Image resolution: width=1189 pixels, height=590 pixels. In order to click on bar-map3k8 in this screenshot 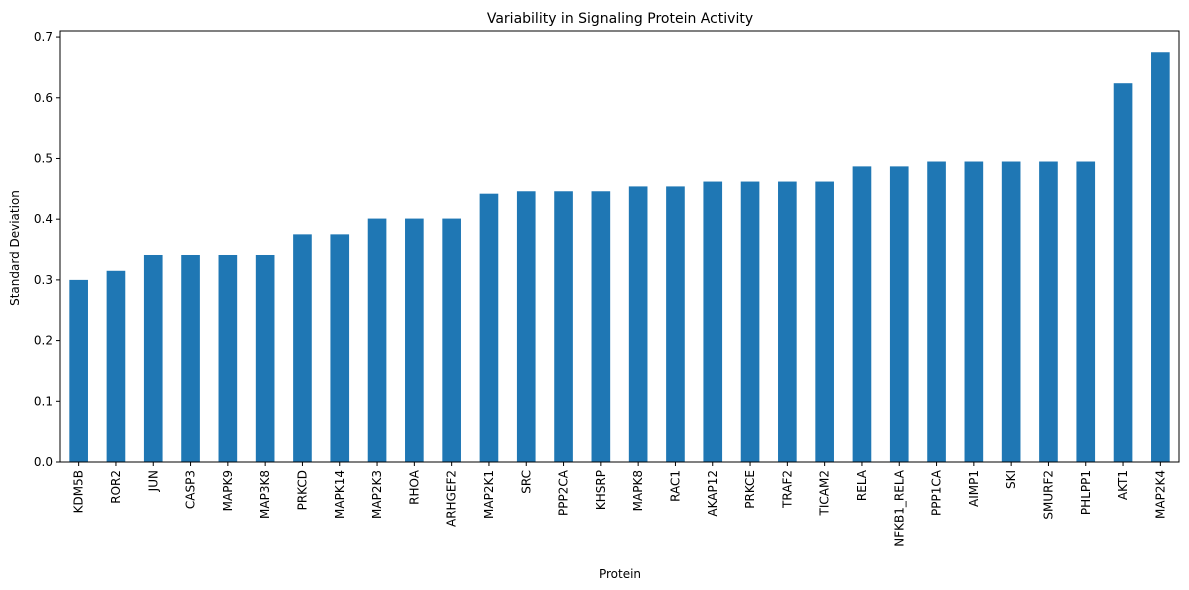, I will do `click(265, 358)`.